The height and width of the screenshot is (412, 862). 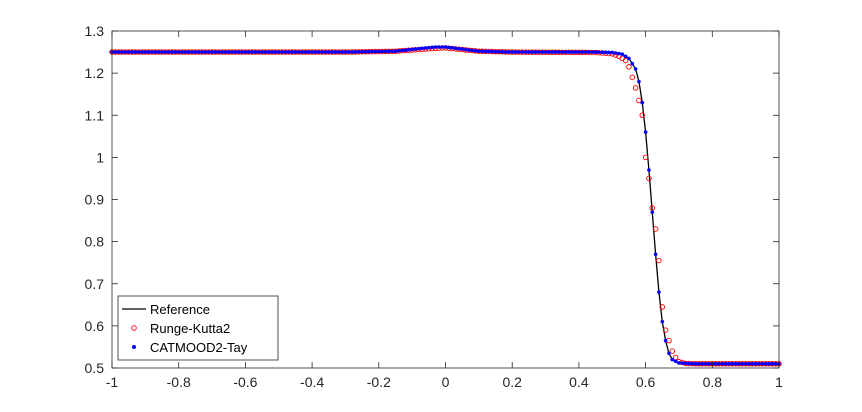 I want to click on y-tick-label: 1.3, so click(x=95, y=31).